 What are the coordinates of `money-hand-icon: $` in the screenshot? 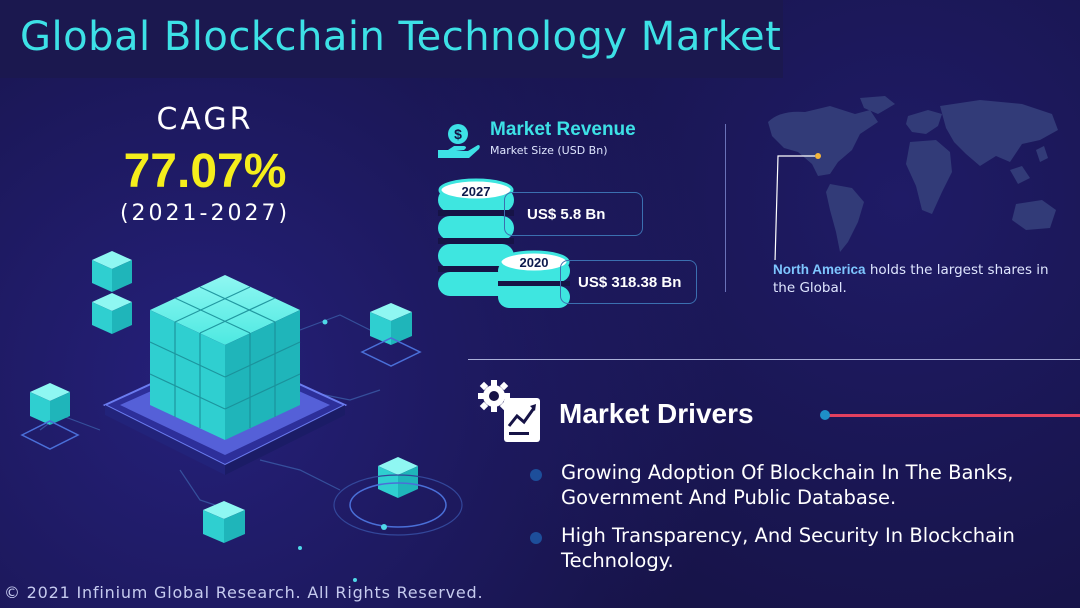 It's located at (459, 141).